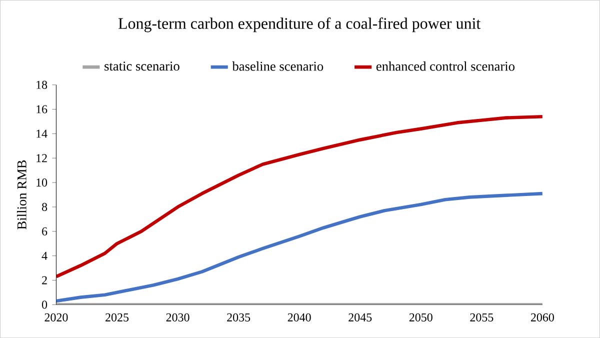  What do you see at coordinates (42, 134) in the screenshot?
I see `y-tick-label: 14` at bounding box center [42, 134].